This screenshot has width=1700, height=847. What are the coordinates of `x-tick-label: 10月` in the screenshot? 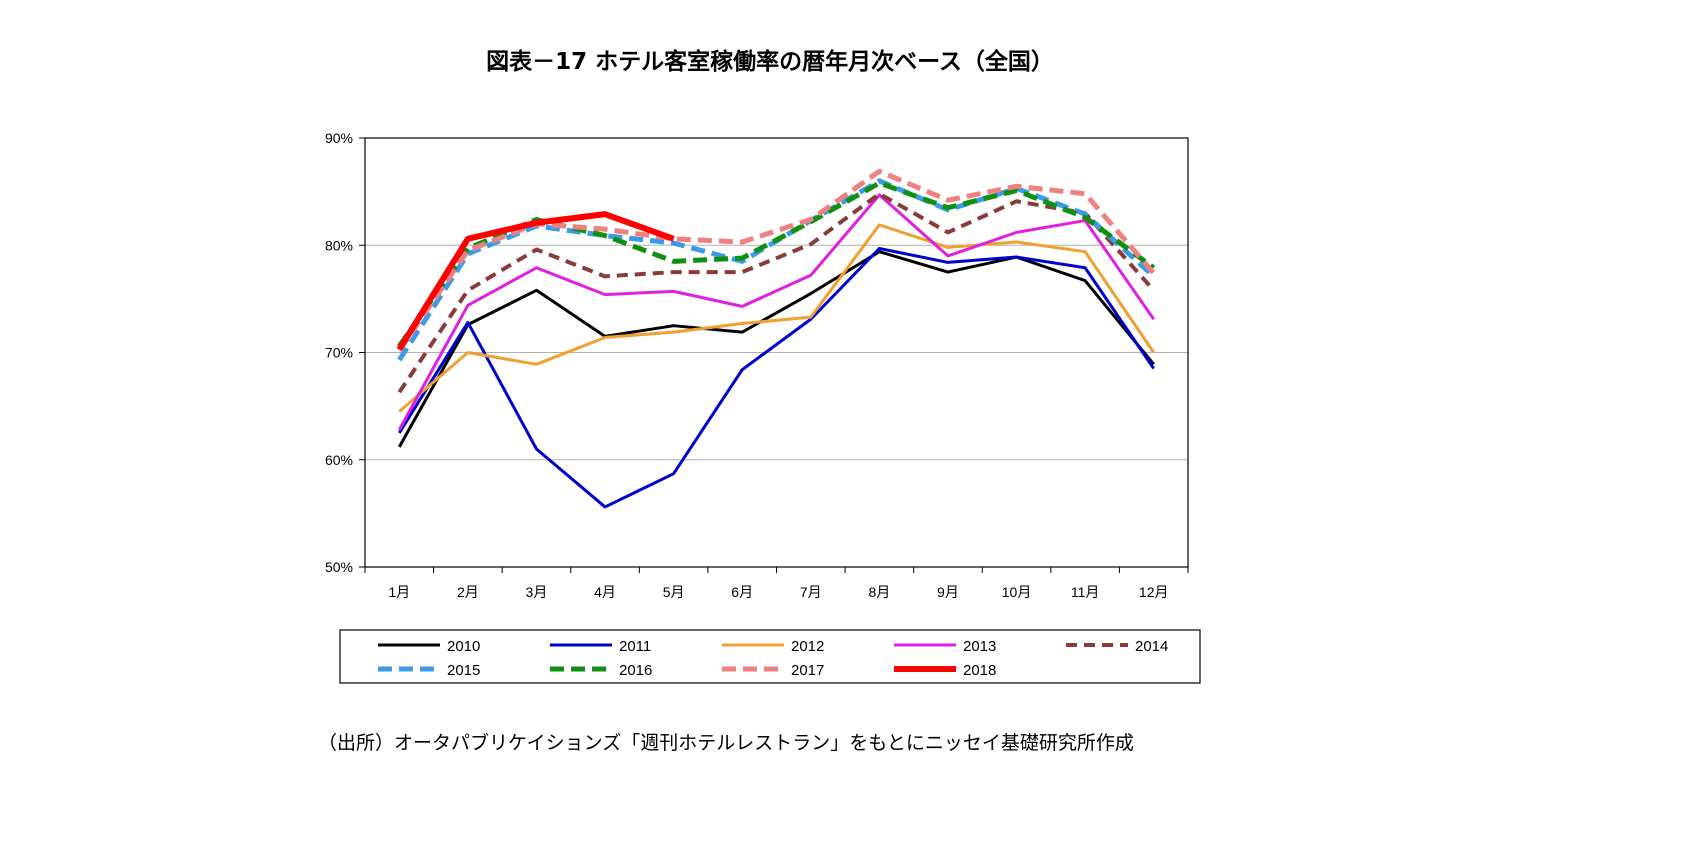 It's located at (1017, 592).